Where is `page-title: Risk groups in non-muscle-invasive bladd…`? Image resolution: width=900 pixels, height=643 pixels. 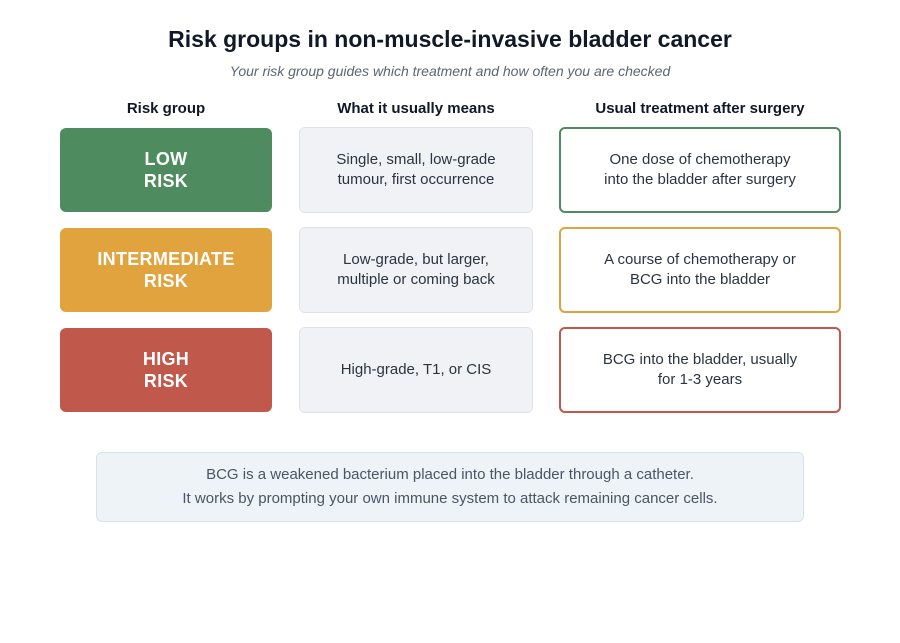
page-title: Risk groups in non-muscle-invasive bladd… is located at coordinates (450, 39).